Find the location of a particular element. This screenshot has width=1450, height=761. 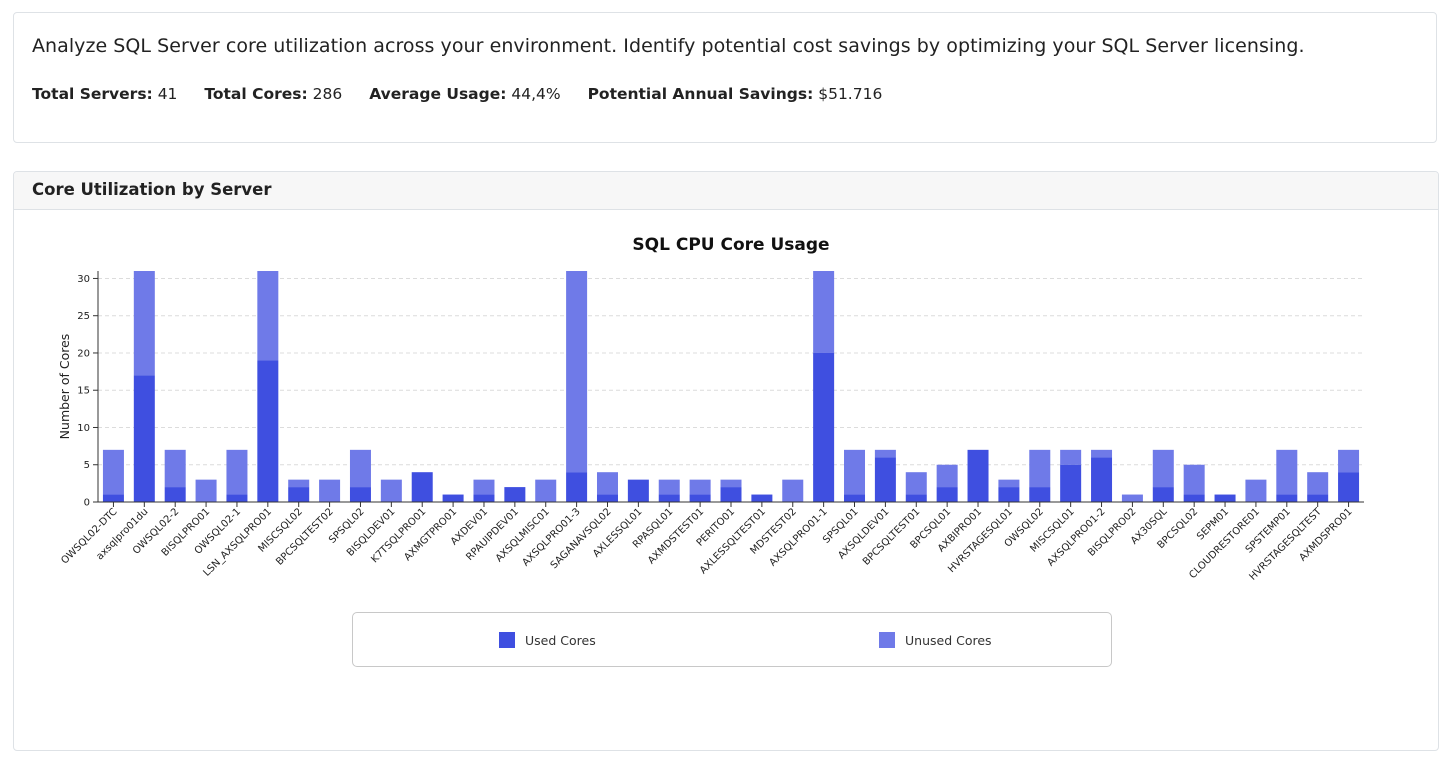

legend-item-used: Used Cores is located at coordinates (547, 640).